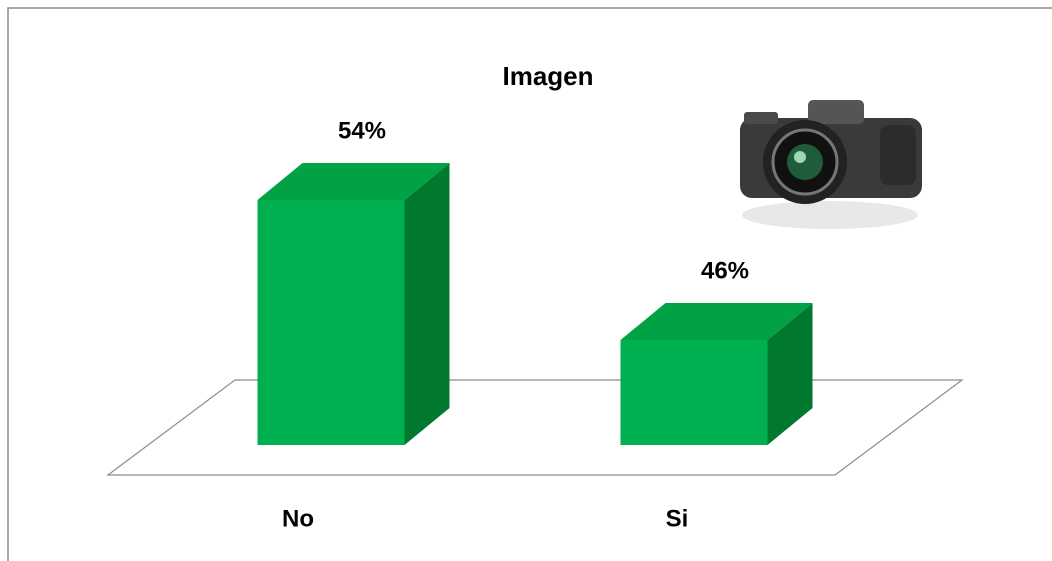 This screenshot has height=561, width=1052. Describe the element at coordinates (362, 130) in the screenshot. I see `data-label: 54%` at that location.